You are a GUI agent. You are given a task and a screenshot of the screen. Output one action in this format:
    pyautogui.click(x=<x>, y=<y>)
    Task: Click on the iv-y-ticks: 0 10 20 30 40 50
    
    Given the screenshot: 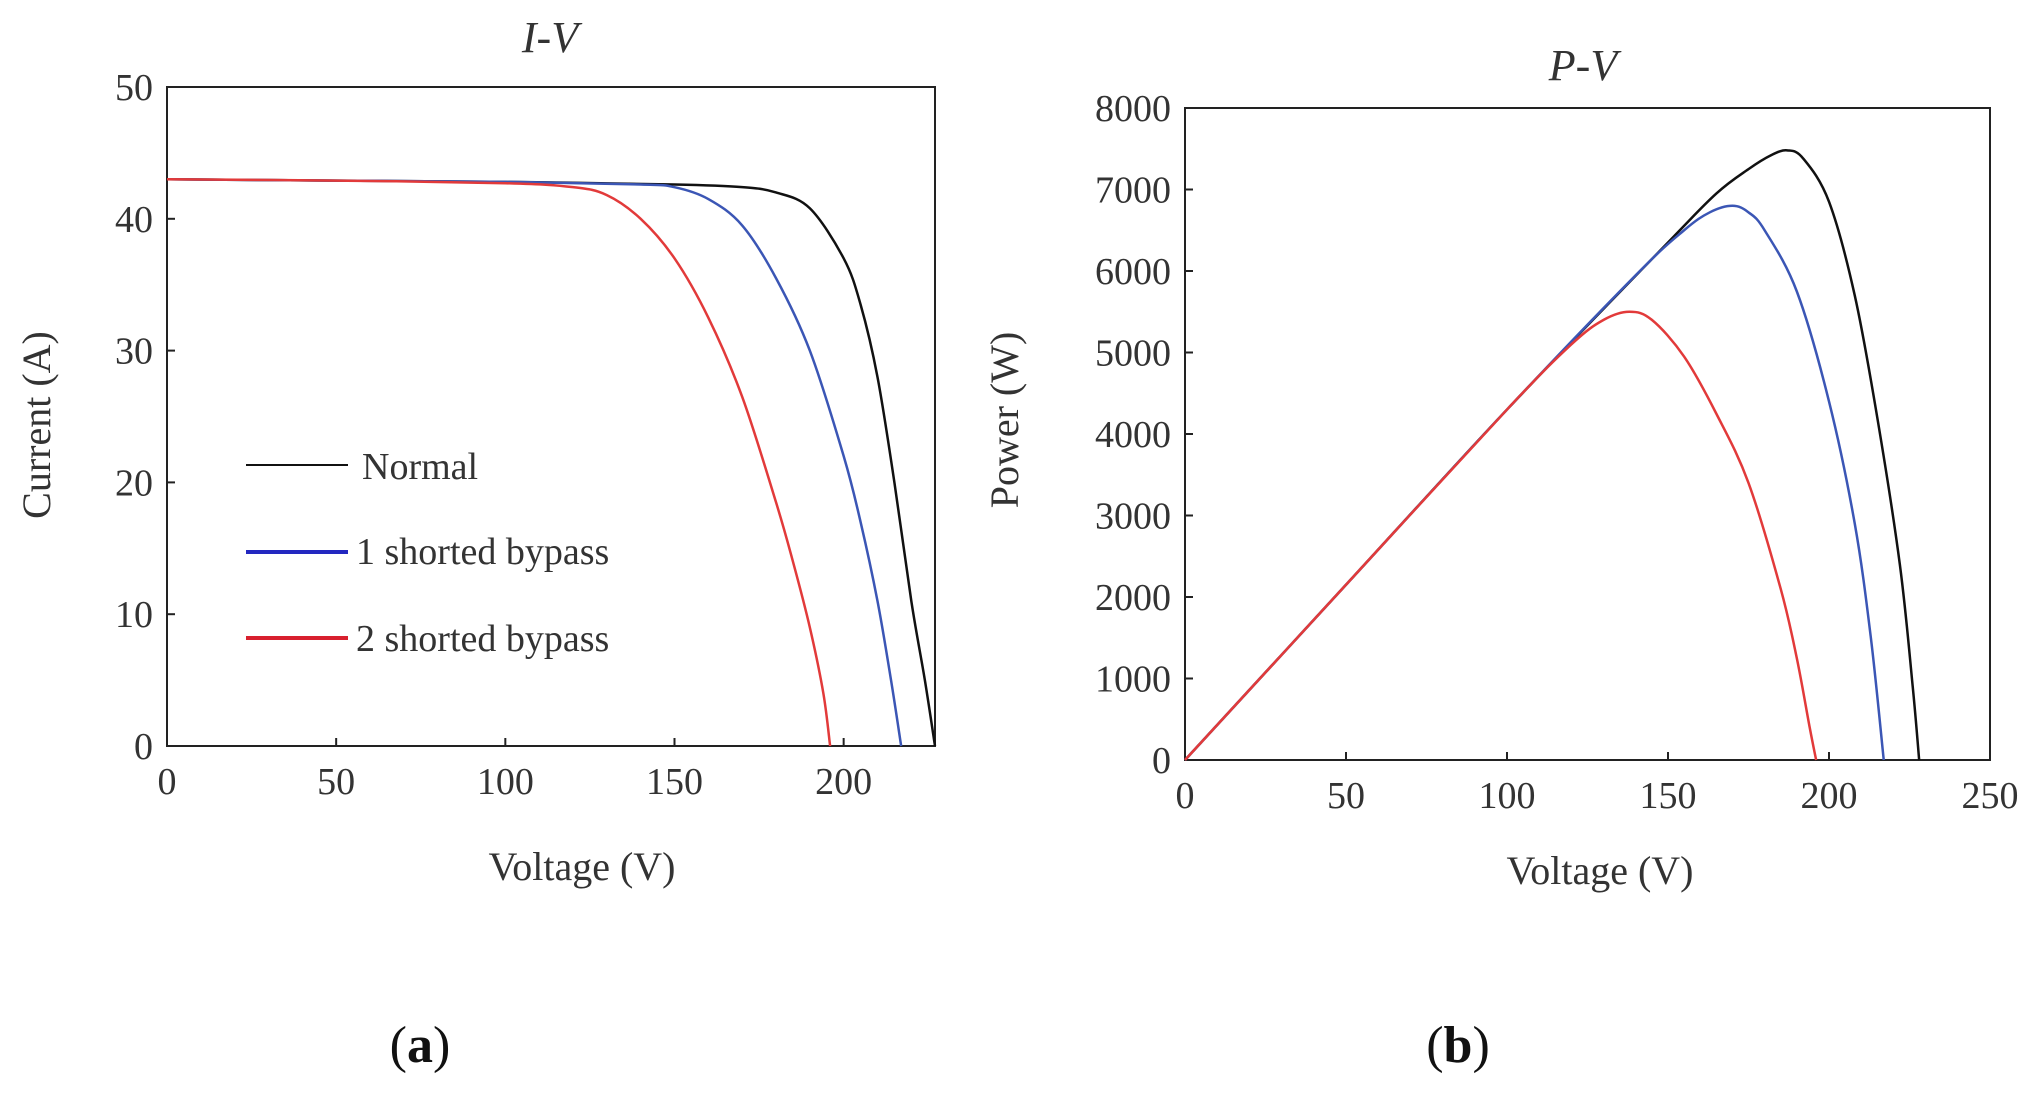 What is the action you would take?
    pyautogui.click(x=145, y=417)
    